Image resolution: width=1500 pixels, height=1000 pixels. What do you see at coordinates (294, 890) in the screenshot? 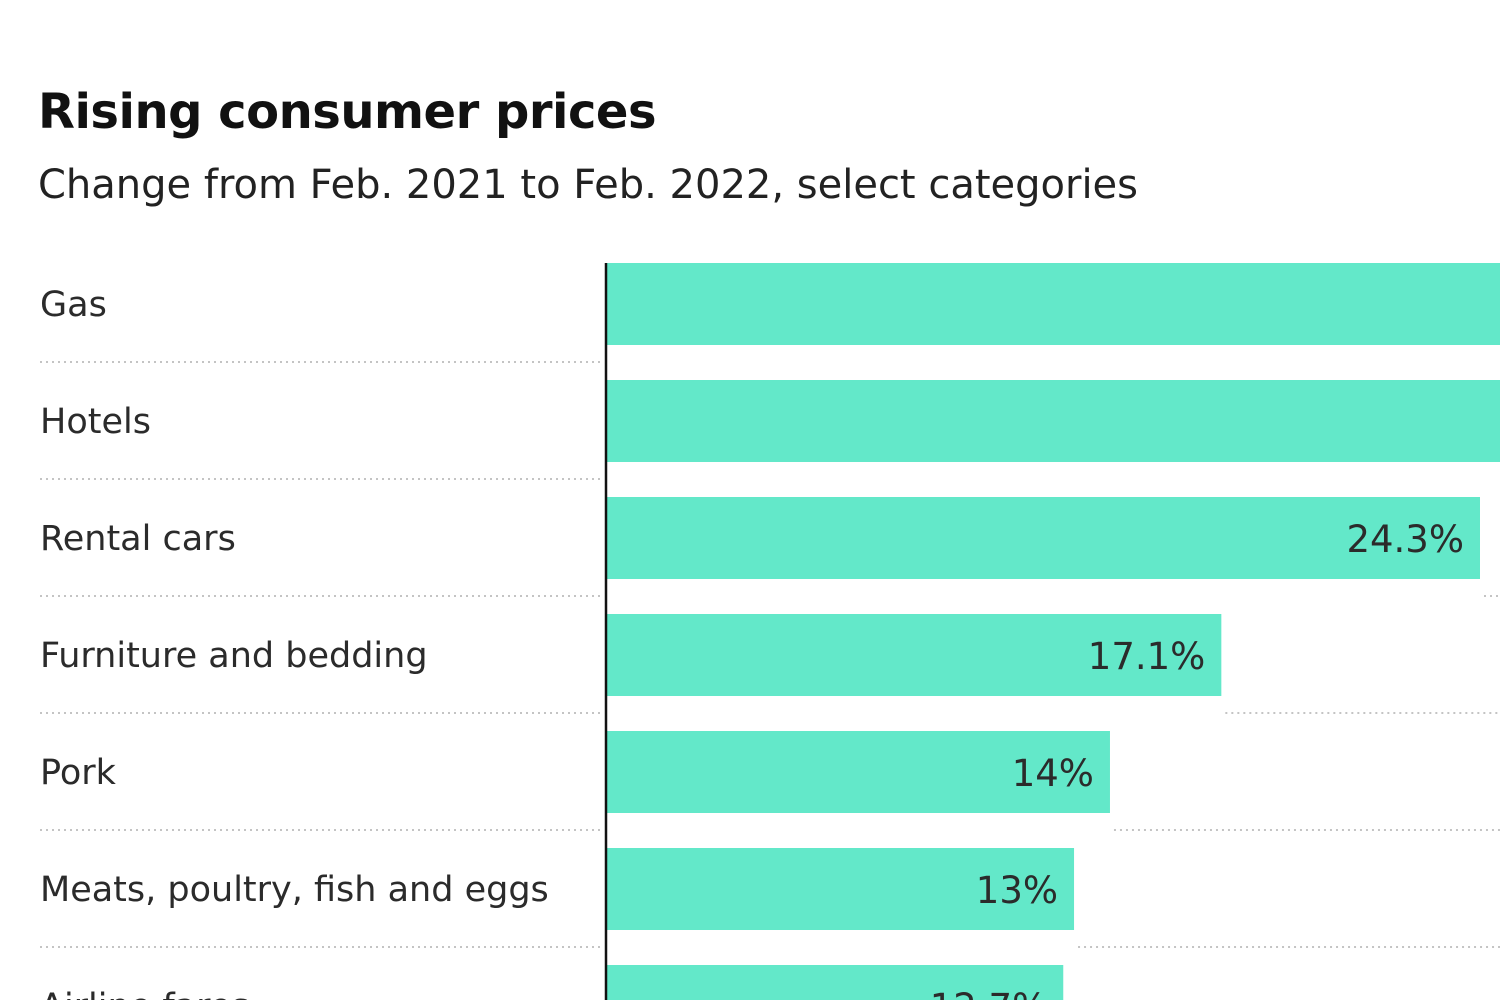
I see `category-label-5: Meats, poultry, fish and eggs` at bounding box center [294, 890].